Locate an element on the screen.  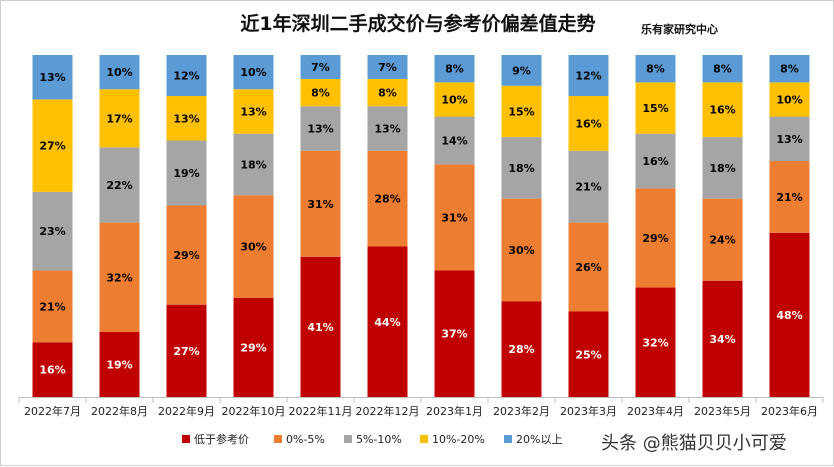
x-tick-label: 2023年5月 is located at coordinates (722, 411).